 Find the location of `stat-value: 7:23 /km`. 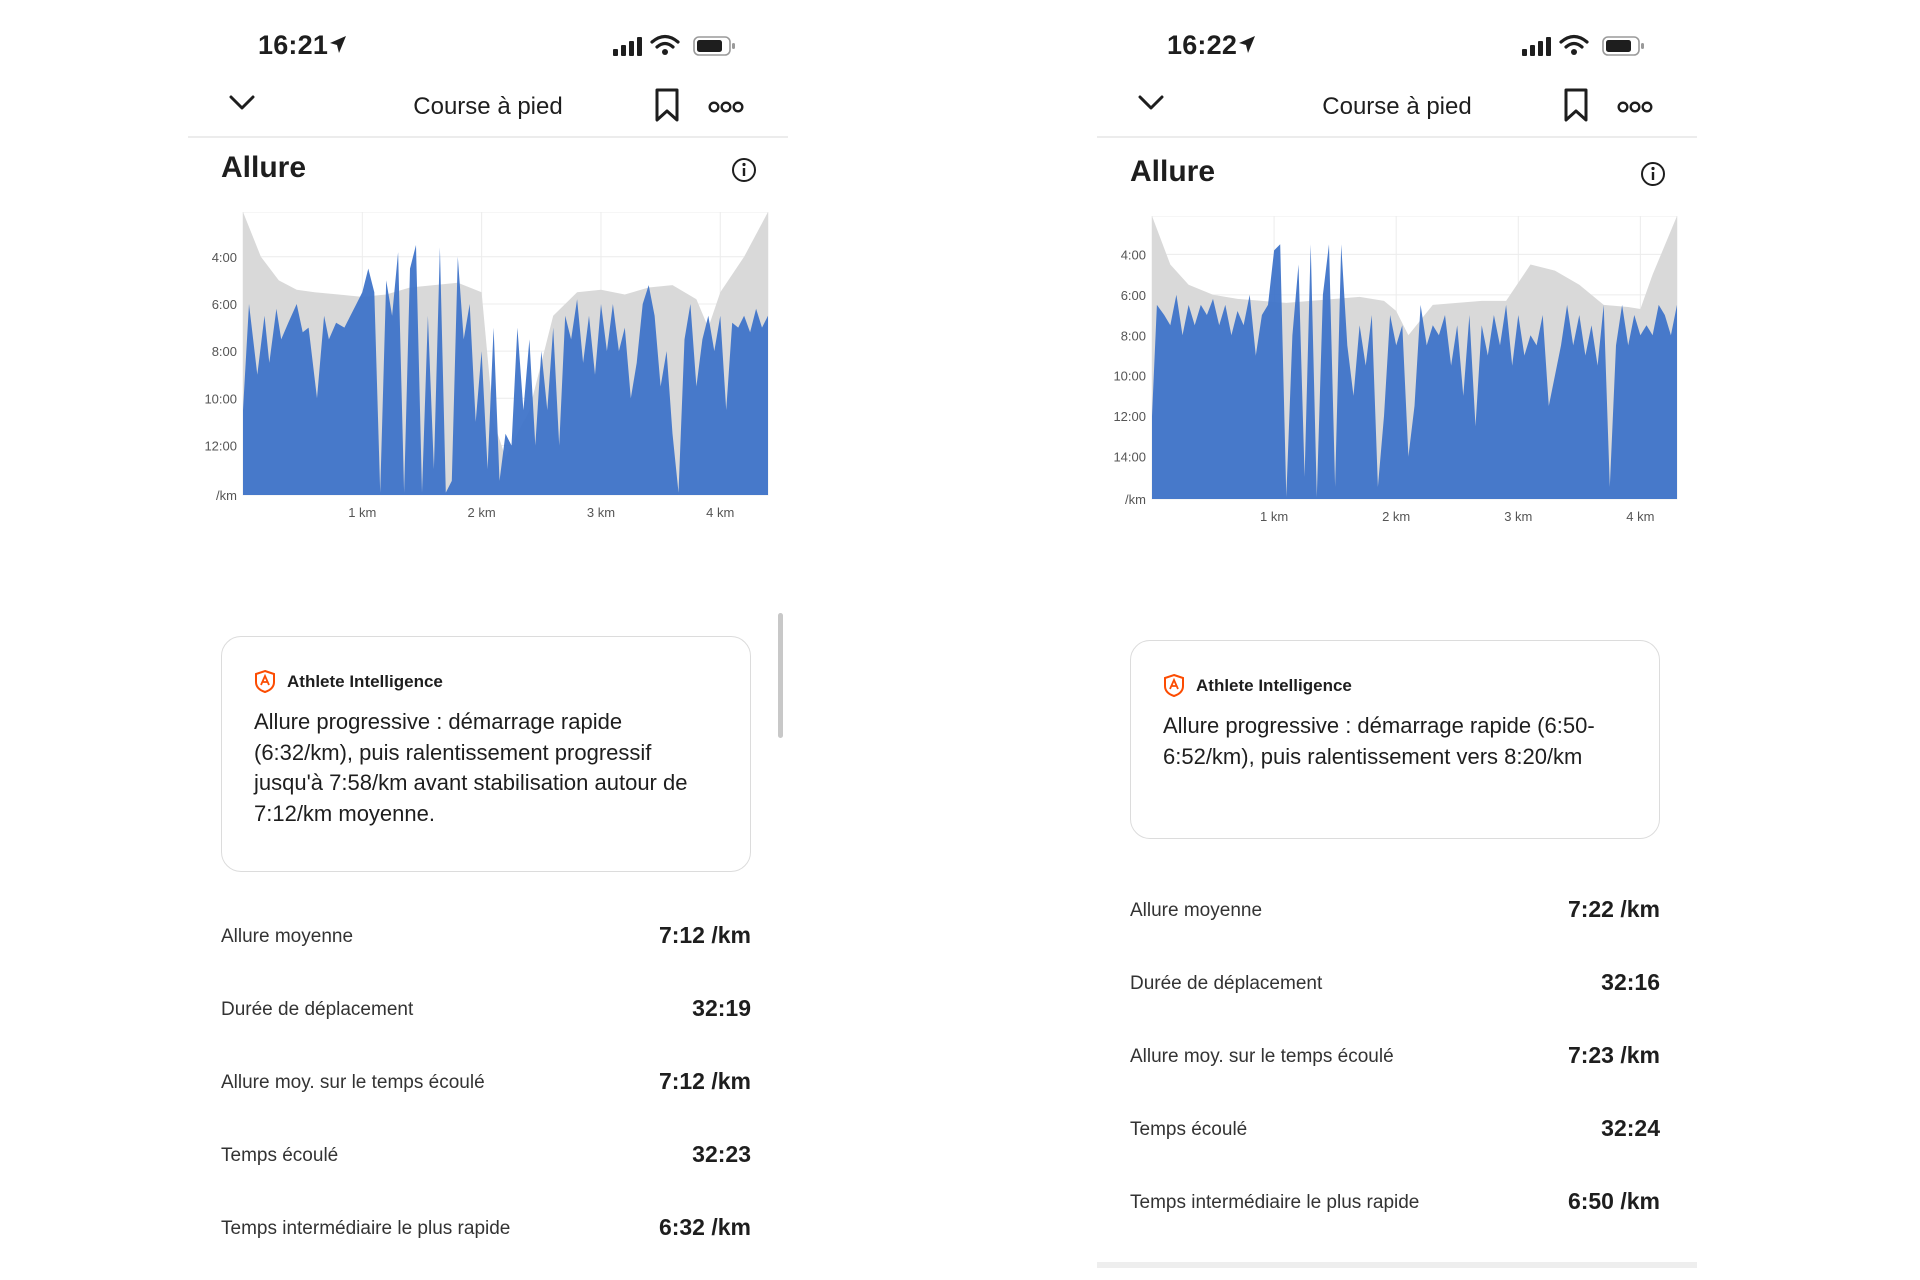

stat-value: 7:23 /km is located at coordinates (1613, 1055).